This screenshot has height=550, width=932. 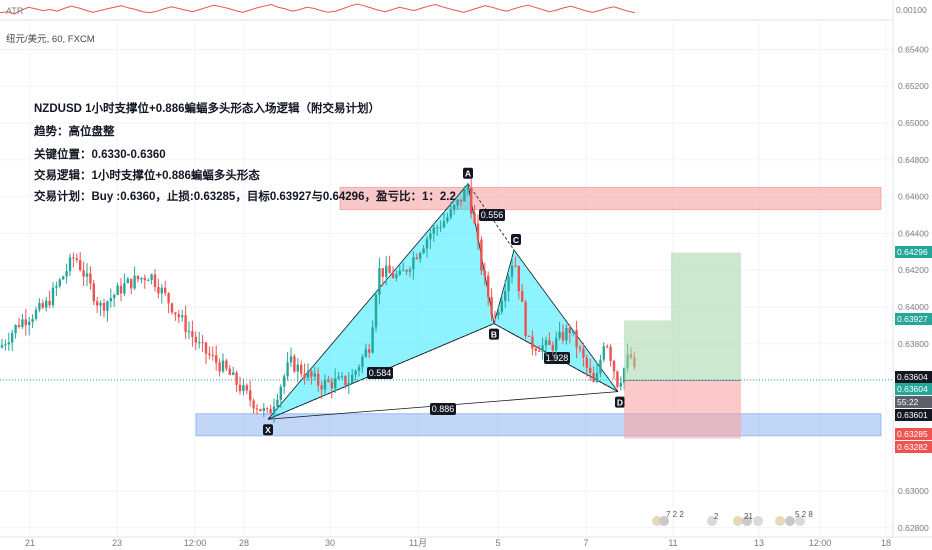 I want to click on target1-box, so click(x=647, y=350).